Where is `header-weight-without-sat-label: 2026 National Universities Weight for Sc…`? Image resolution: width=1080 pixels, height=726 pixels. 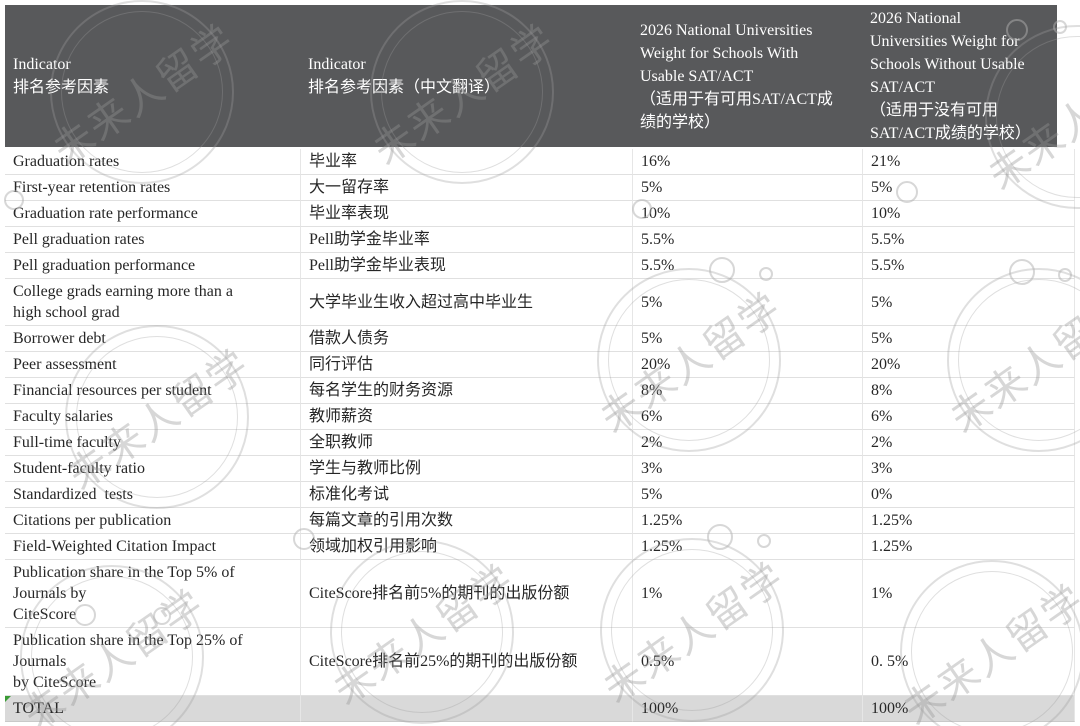 header-weight-without-sat-label: 2026 National Universities Weight for Sc… is located at coordinates (950, 76).